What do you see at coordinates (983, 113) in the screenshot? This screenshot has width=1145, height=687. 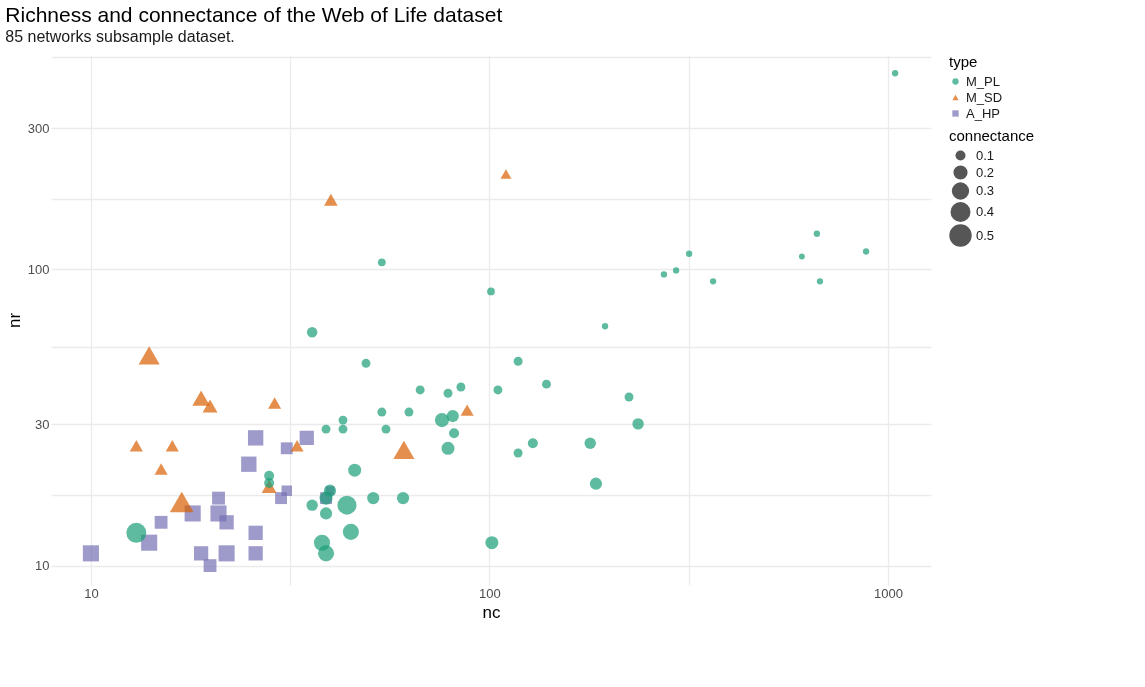 I see `legend-label: A_HP` at bounding box center [983, 113].